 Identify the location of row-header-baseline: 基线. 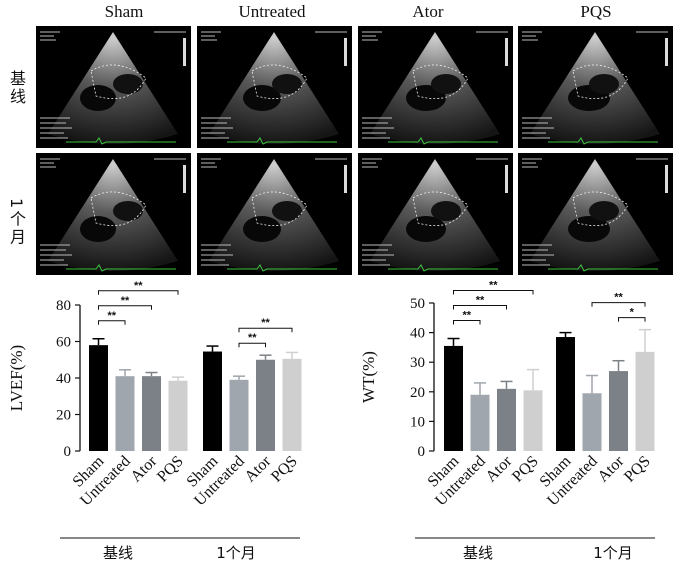
(16, 88).